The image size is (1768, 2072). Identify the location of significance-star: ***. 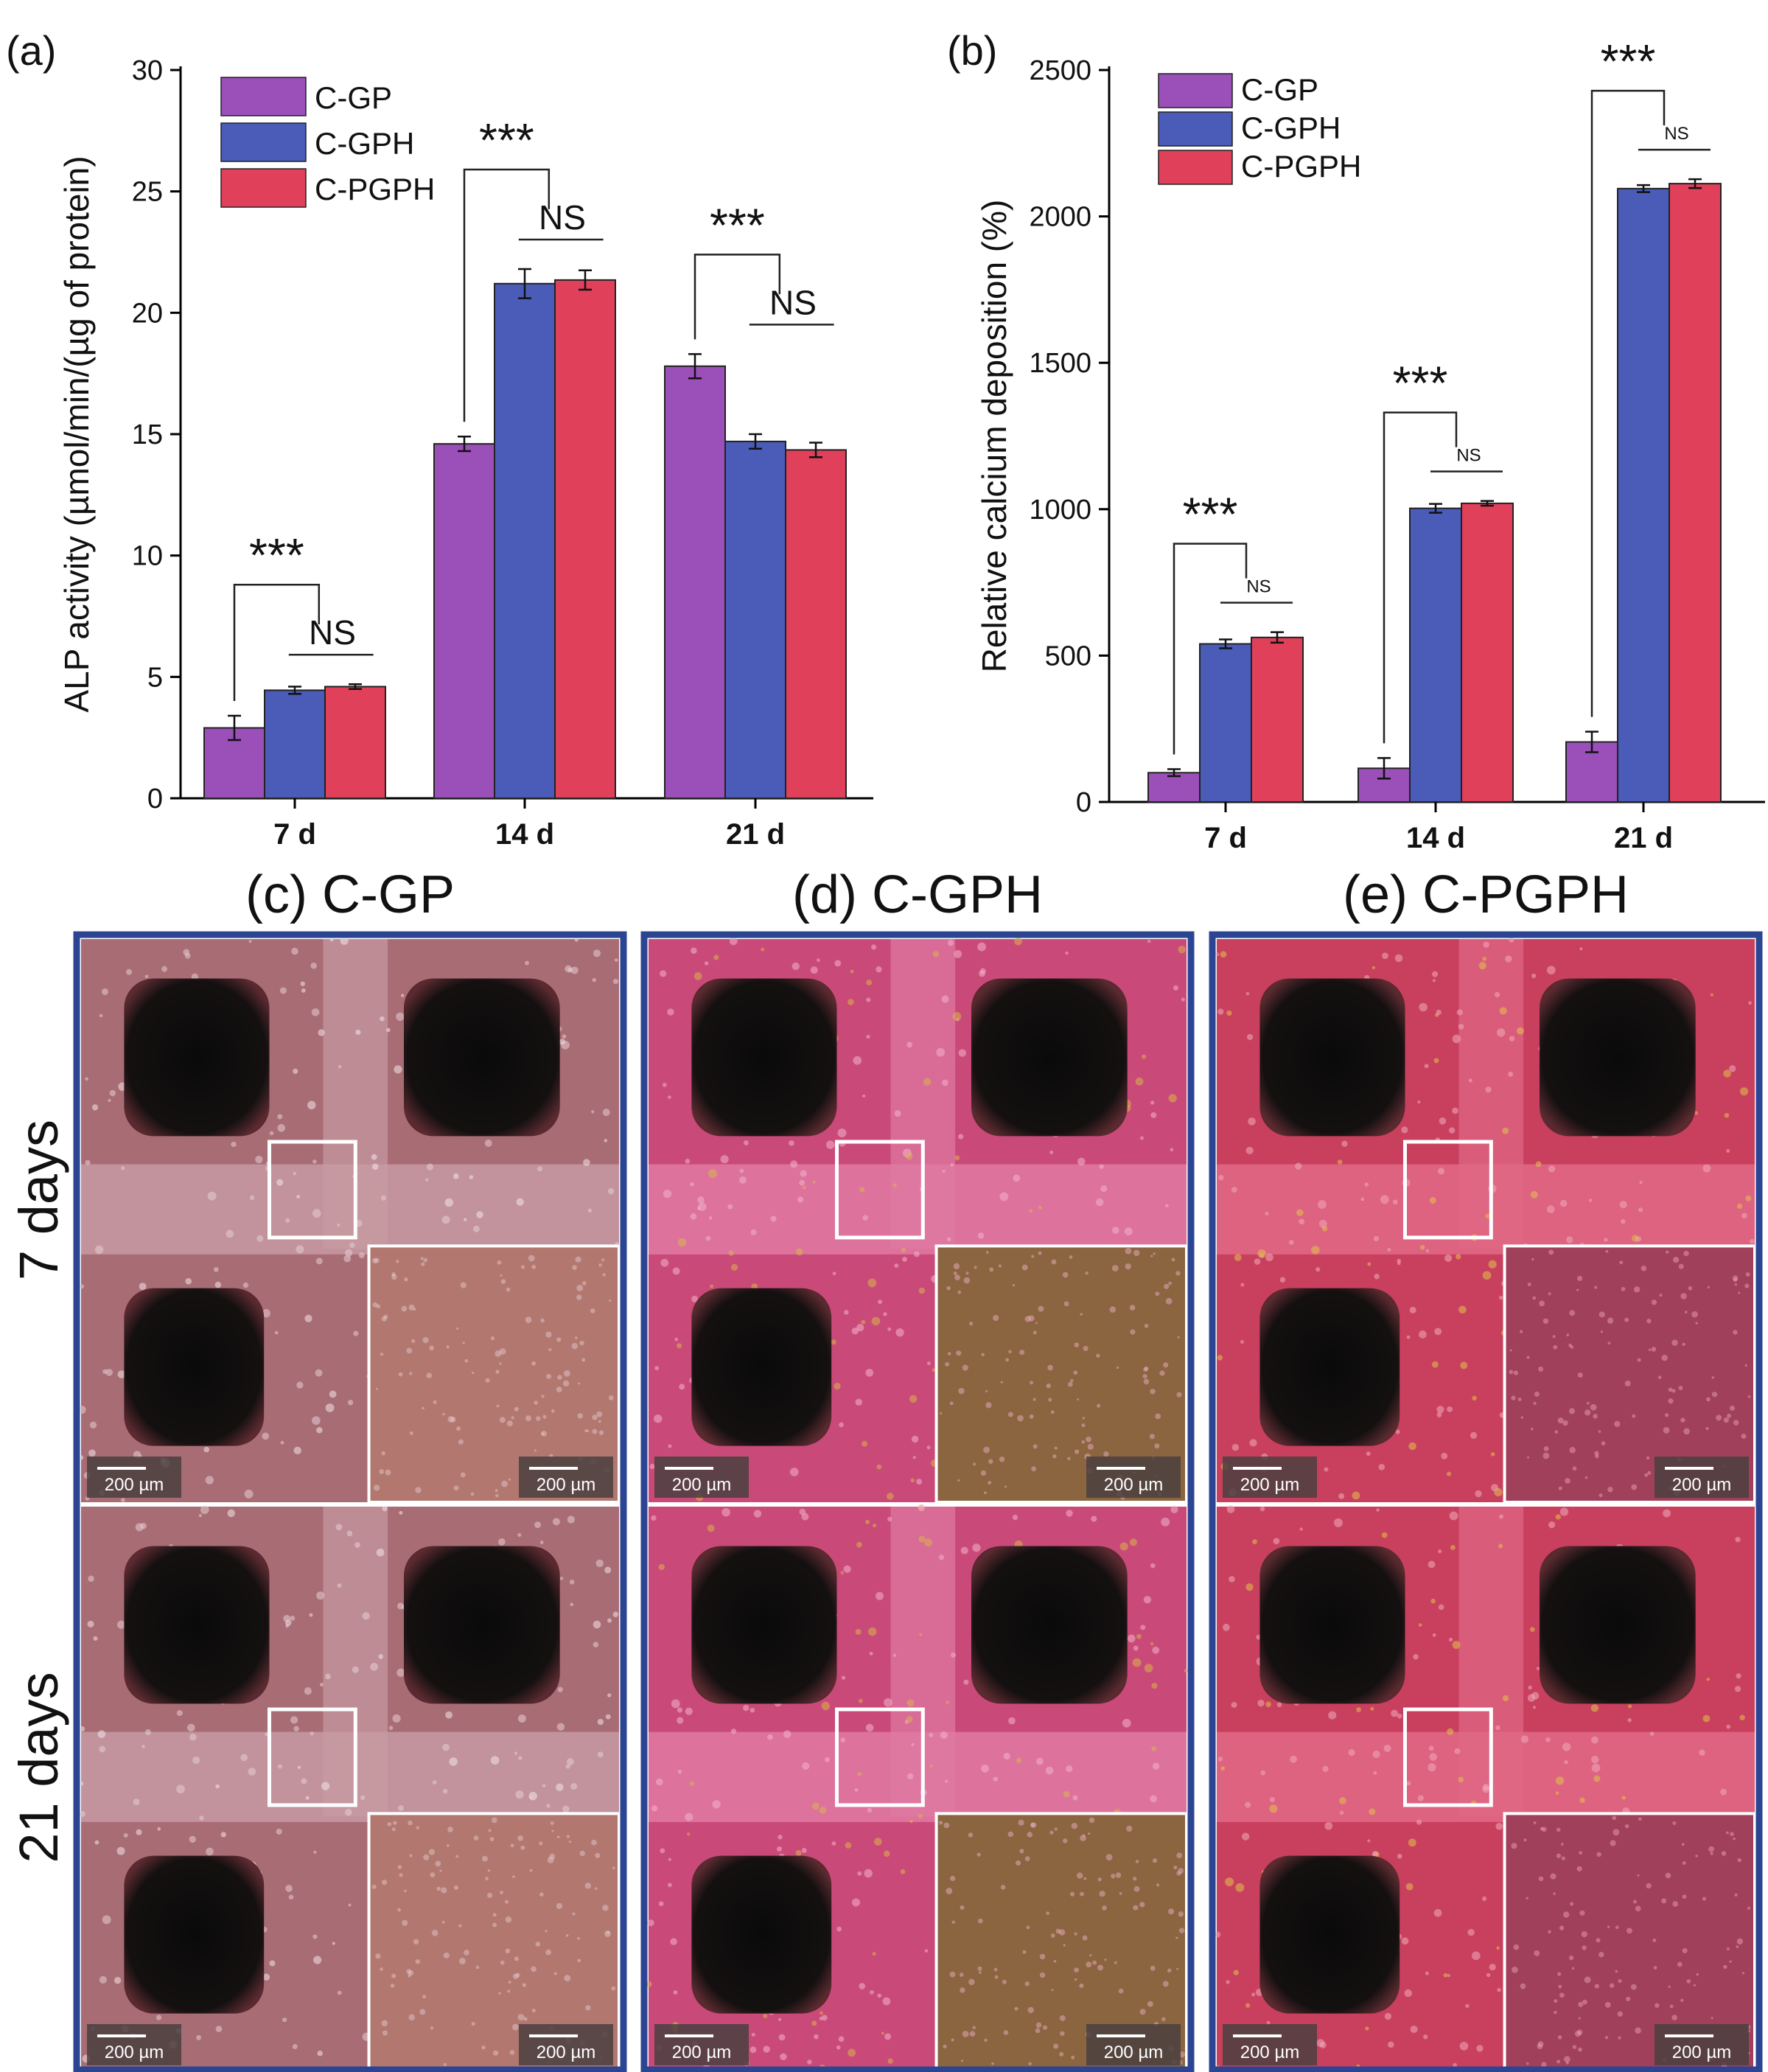
(738, 224).